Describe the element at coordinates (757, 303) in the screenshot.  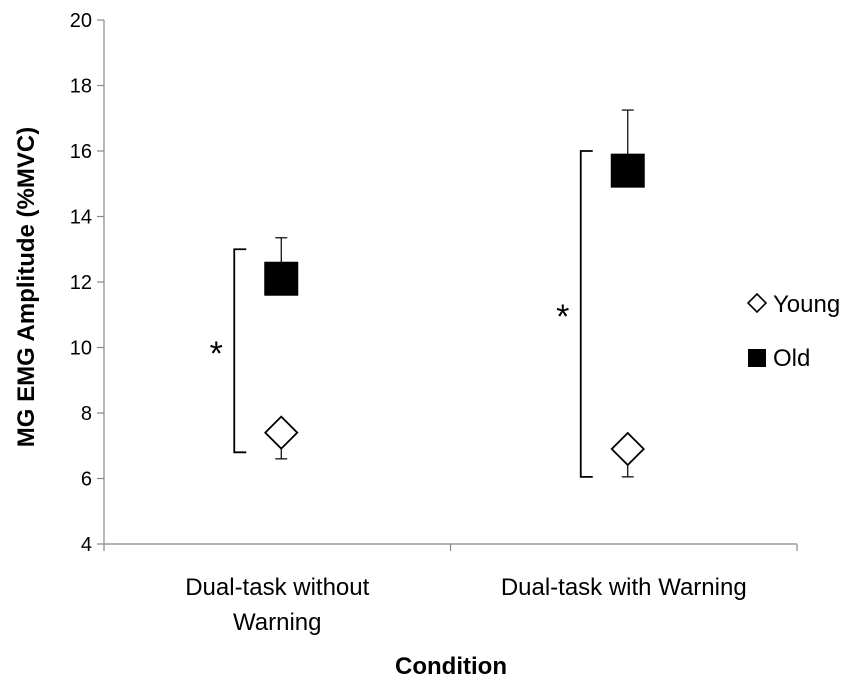
I see `legend-diamond-icon` at that location.